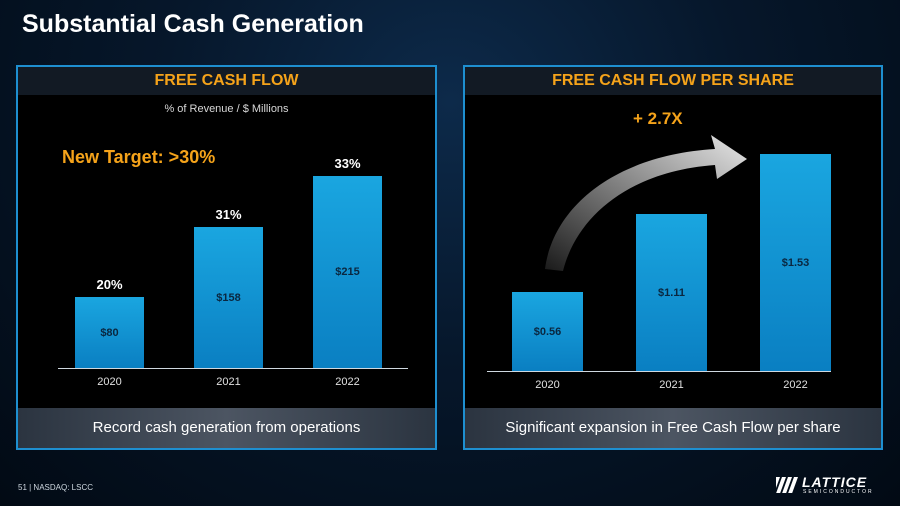 The width and height of the screenshot is (900, 506). I want to click on right-chart-baseline, so click(659, 371).